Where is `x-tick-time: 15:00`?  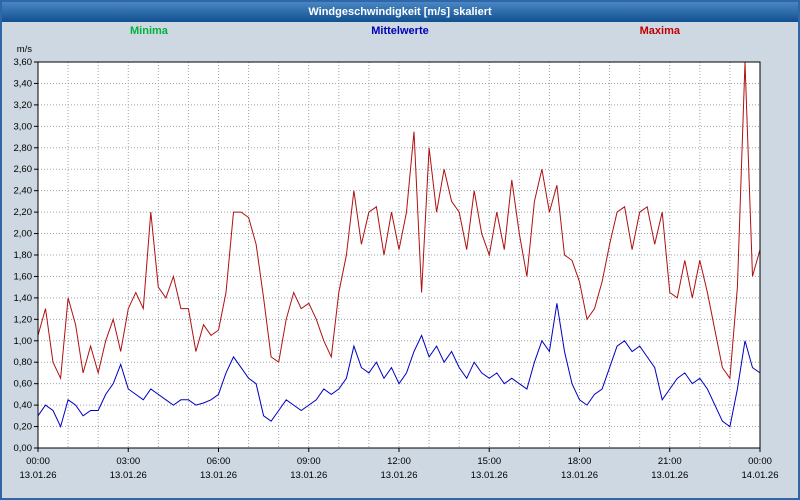
x-tick-time: 15:00 is located at coordinates (489, 461).